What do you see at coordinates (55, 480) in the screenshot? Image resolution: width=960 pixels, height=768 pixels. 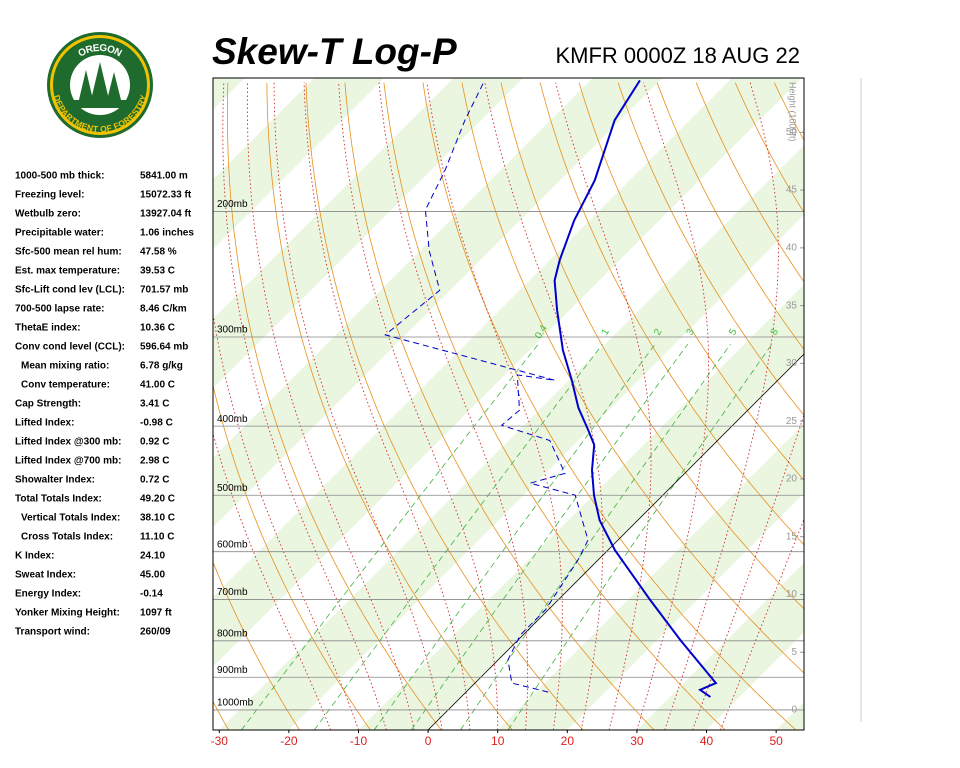 I see `stat-label: Showalter Index:` at bounding box center [55, 480].